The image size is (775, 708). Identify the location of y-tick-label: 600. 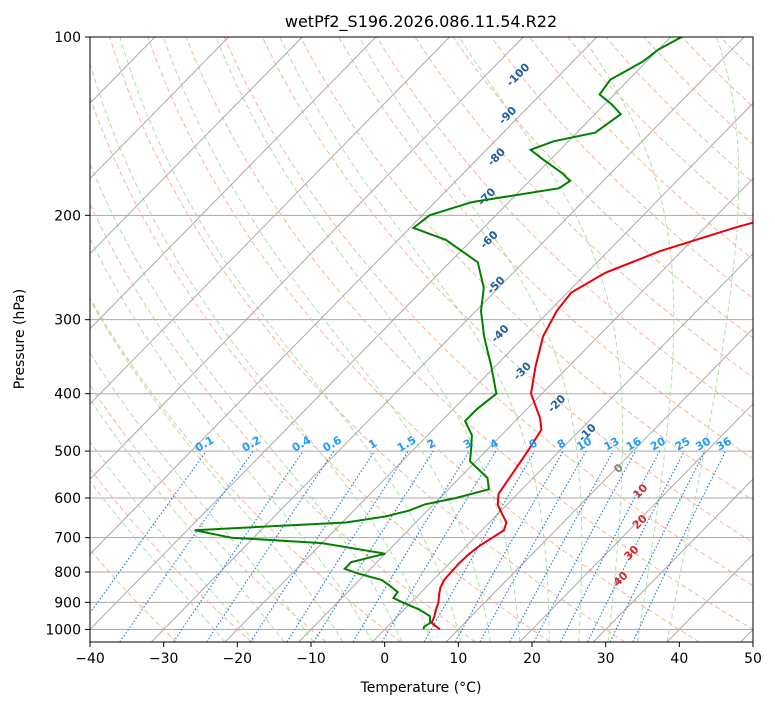
(67, 499).